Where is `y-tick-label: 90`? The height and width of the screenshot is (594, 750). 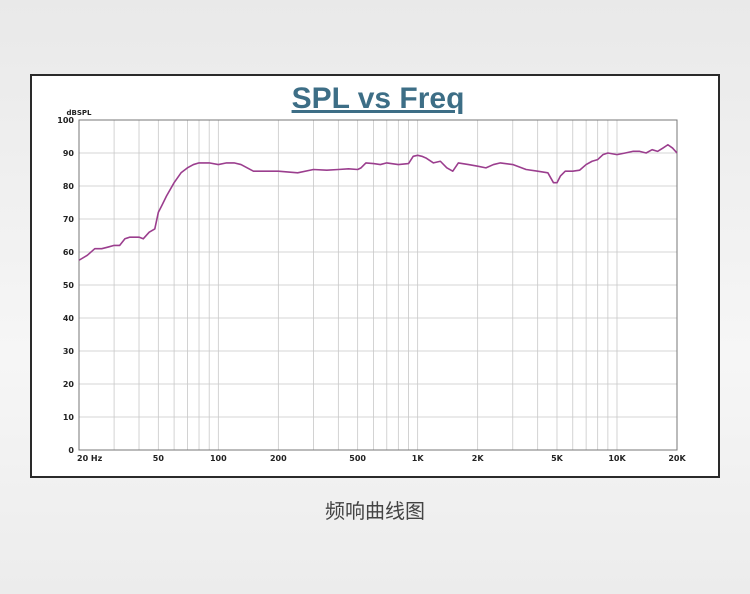
y-tick-label: 90 is located at coordinates (69, 153).